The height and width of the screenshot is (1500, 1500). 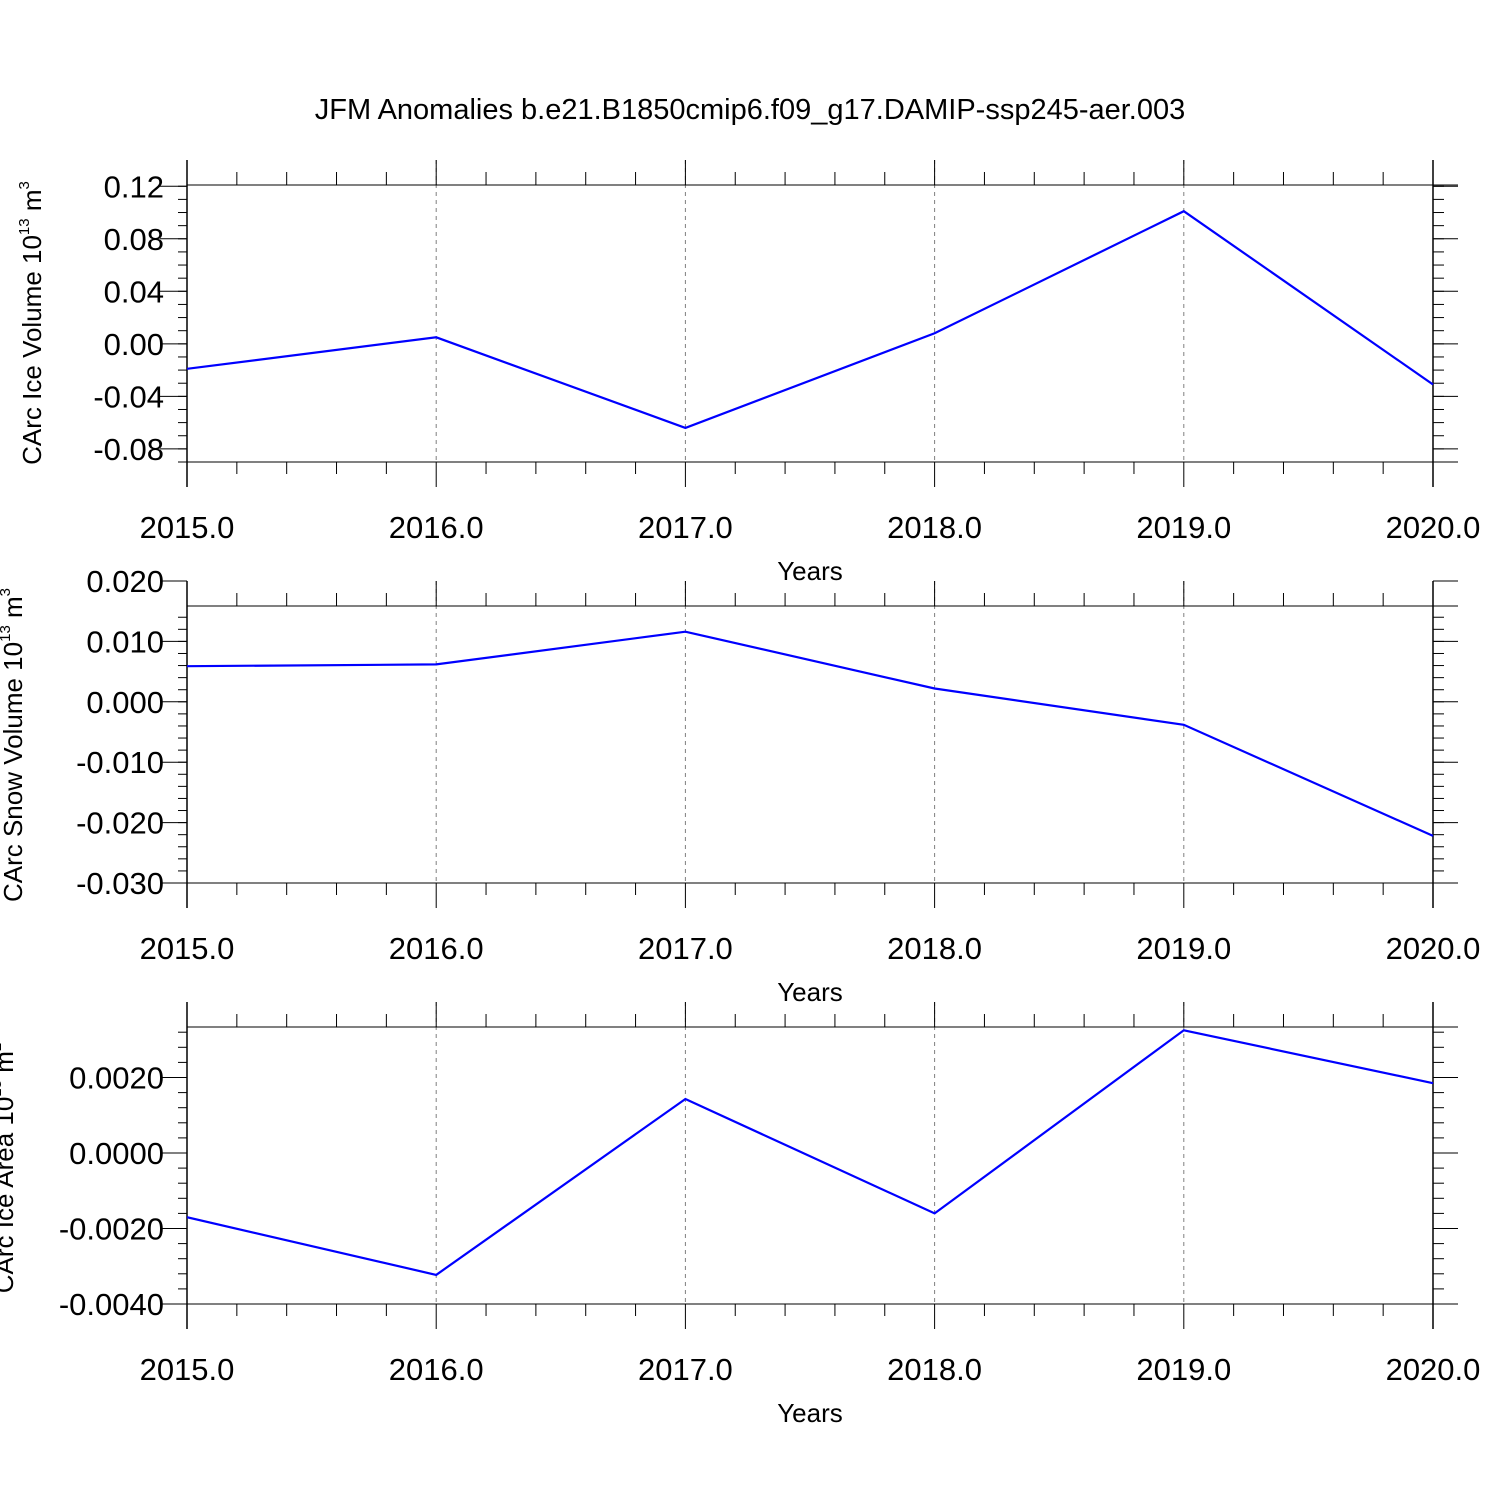 What do you see at coordinates (134, 239) in the screenshot?
I see `y-tick-label: 0.08` at bounding box center [134, 239].